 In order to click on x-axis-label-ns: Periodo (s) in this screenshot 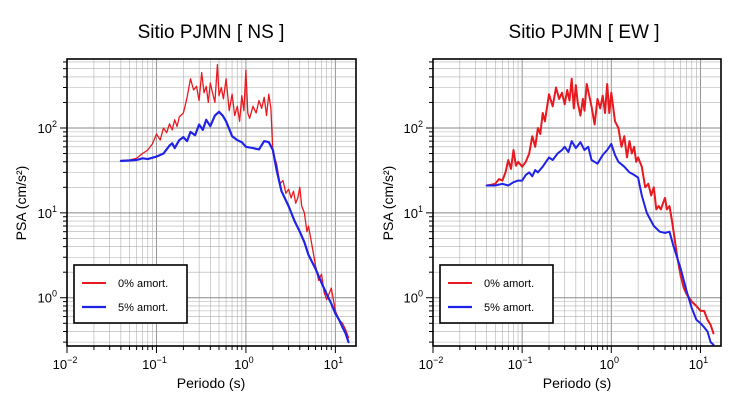, I will do `click(211, 383)`.